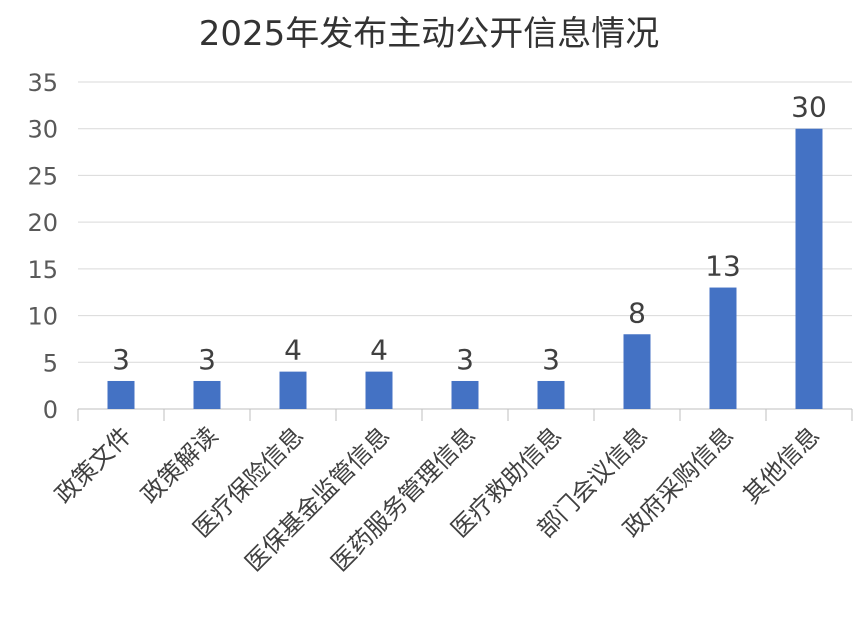 The height and width of the screenshot is (624, 858). I want to click on y-tick-label: 10, so click(42, 317).